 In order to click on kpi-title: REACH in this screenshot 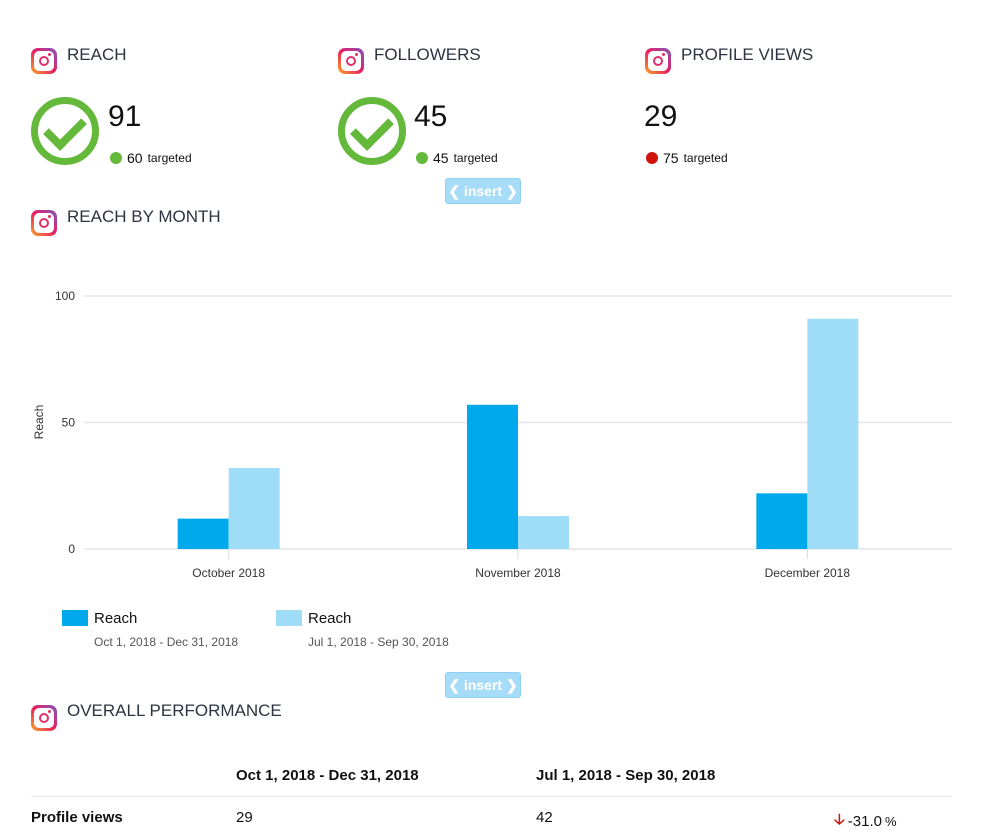, I will do `click(97, 54)`.